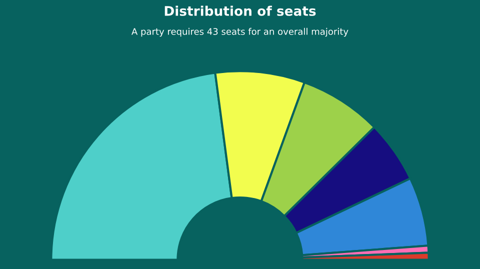  Describe the element at coordinates (240, 11) in the screenshot. I see `chart-title: Distribution of seats` at that location.